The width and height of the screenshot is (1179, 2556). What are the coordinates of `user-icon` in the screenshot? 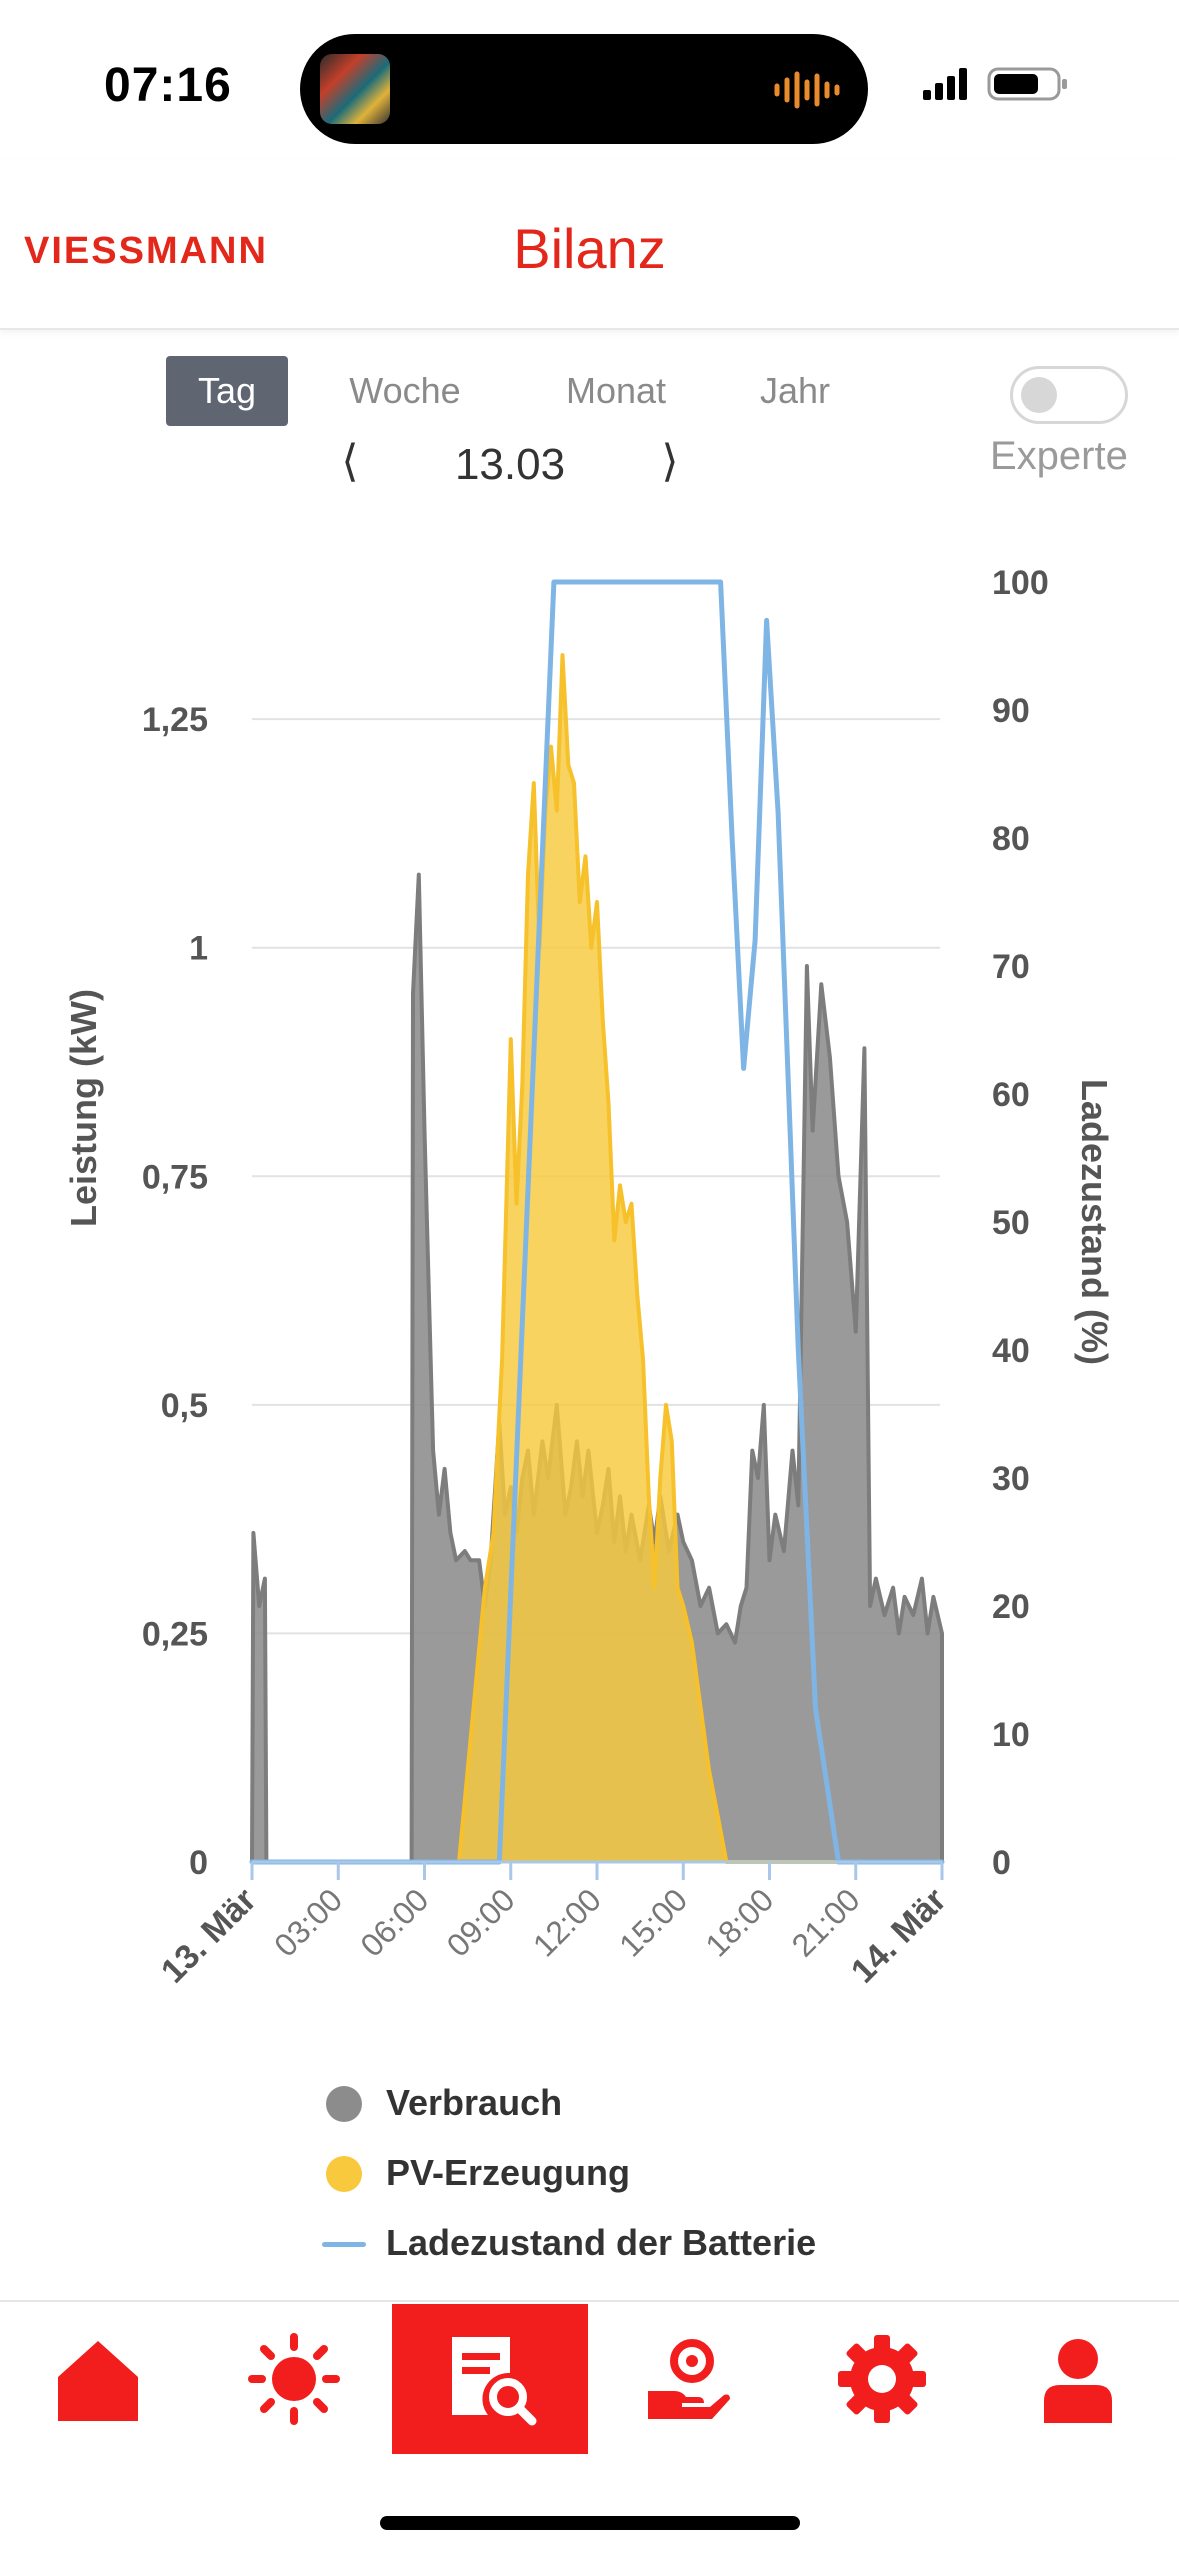 It's located at (1078, 2381).